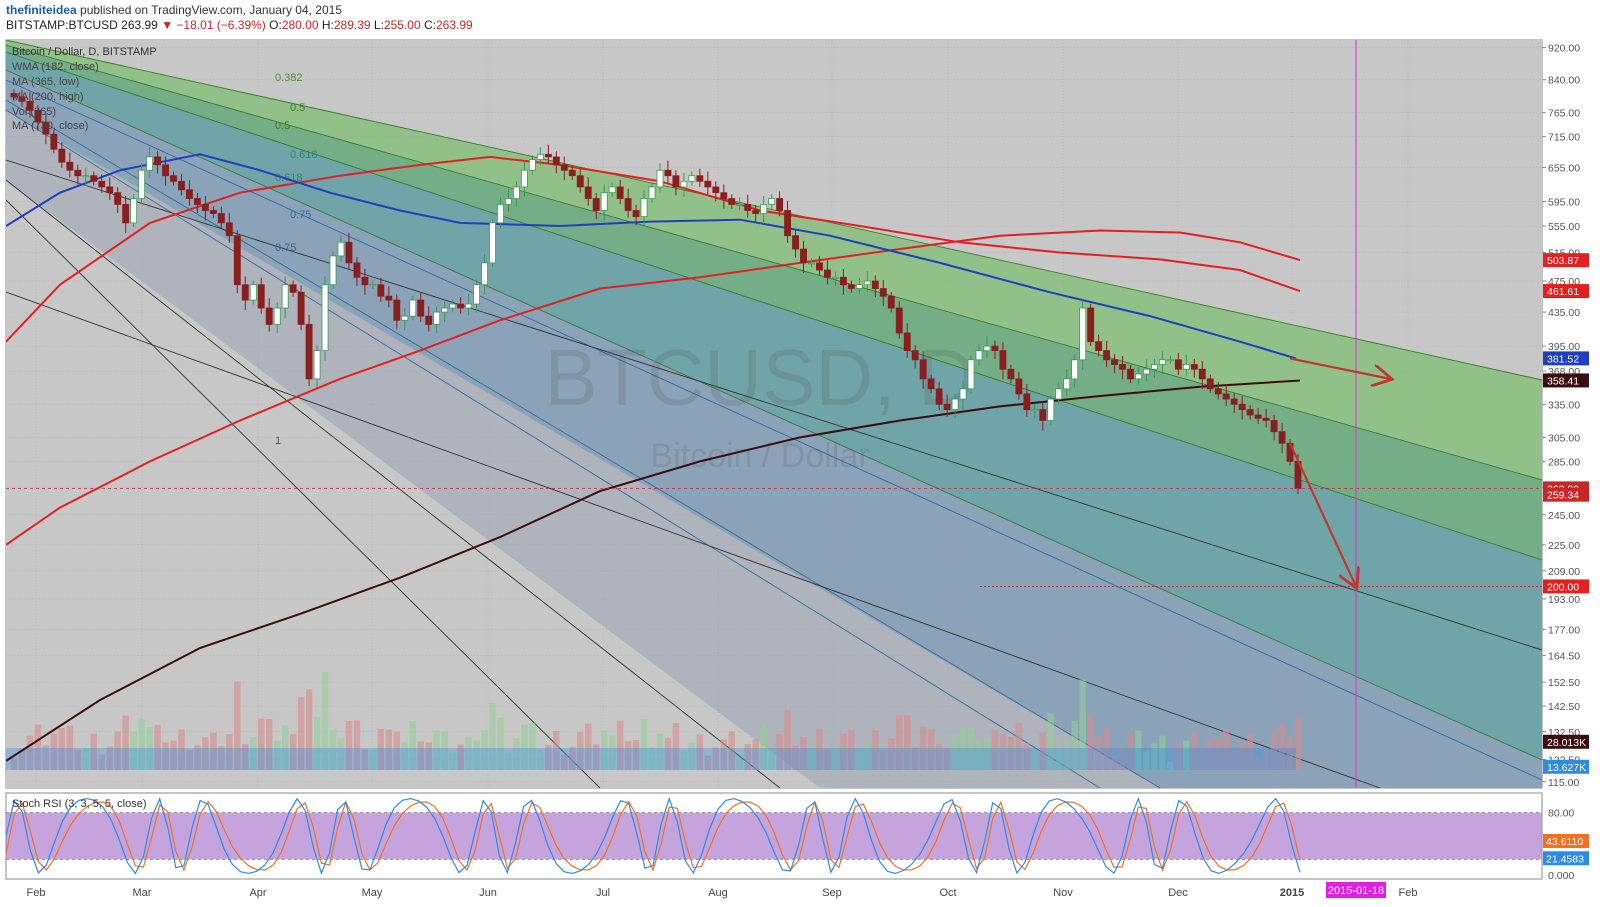 The image size is (1600, 907). Describe the element at coordinates (651, 759) in the screenshot. I see `volume-ma-area` at that location.